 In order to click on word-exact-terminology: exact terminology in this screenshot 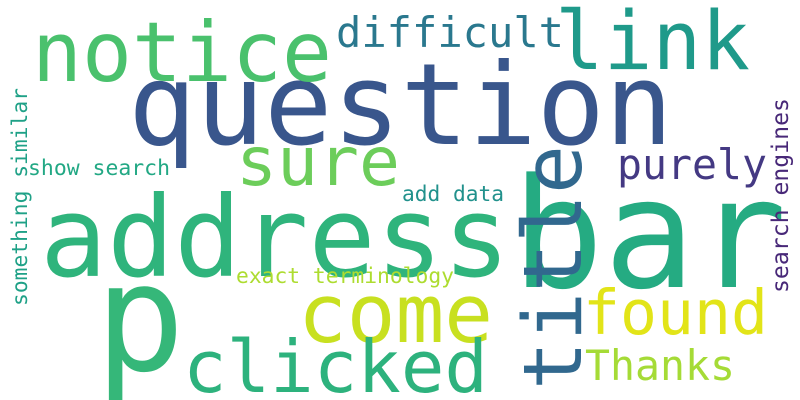, I will do `click(345, 277)`.